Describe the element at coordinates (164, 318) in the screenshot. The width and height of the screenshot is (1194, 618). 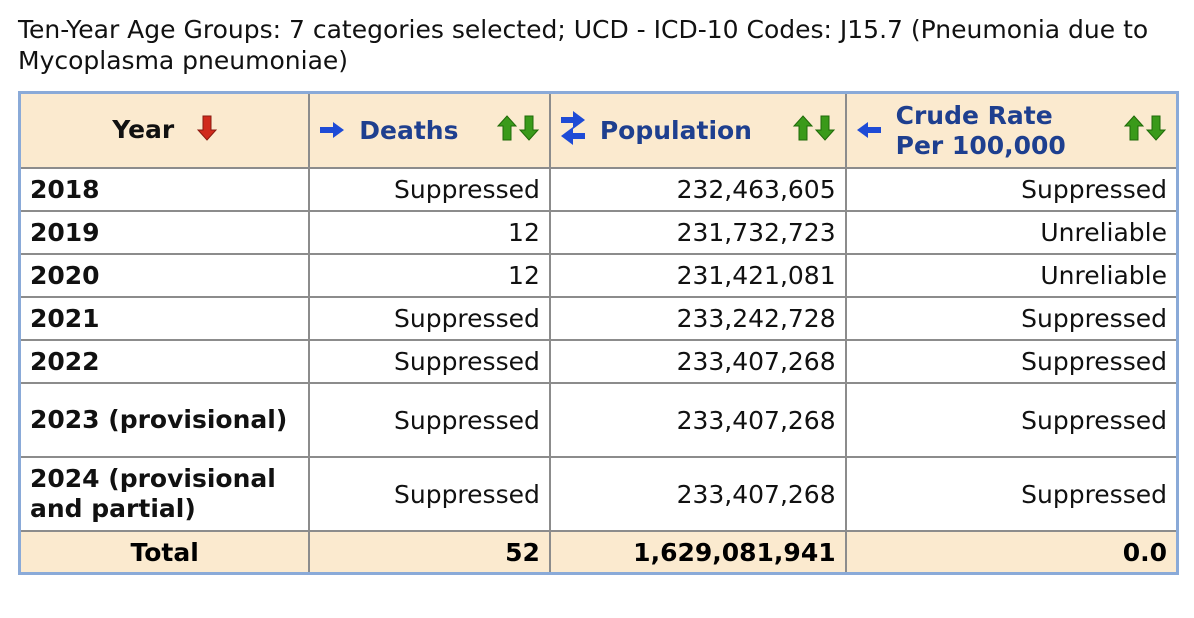
I see `year-cell: 2021` at that location.